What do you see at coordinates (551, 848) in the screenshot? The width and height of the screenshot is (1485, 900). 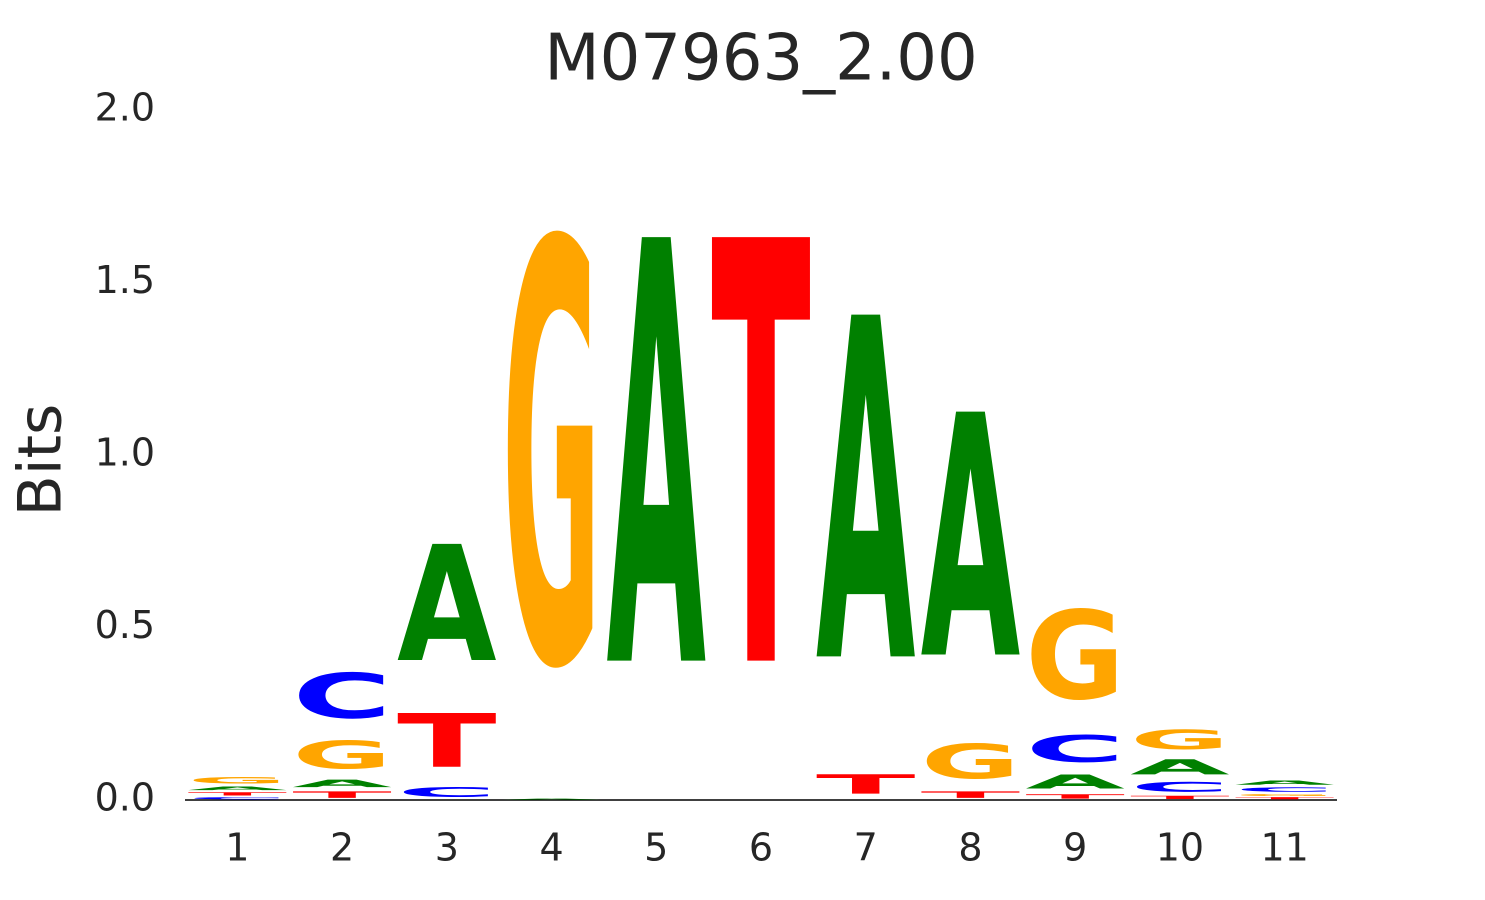 I see `x-tick-label: 4` at bounding box center [551, 848].